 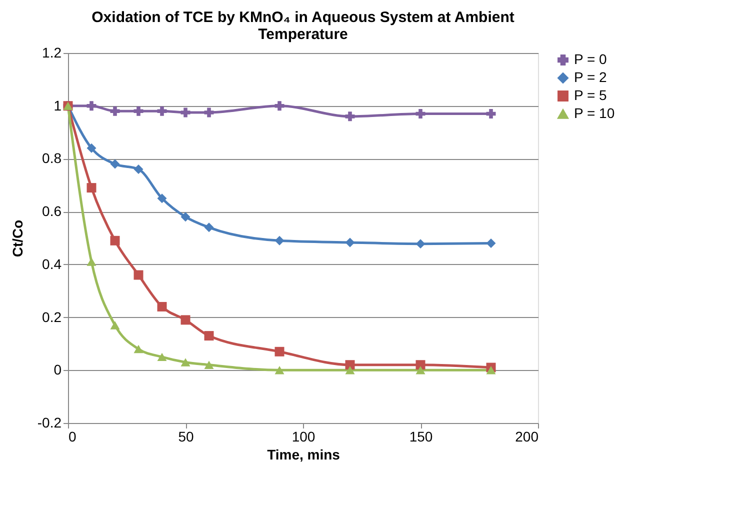 What do you see at coordinates (527, 436) in the screenshot?
I see `x-tick-label: 200` at bounding box center [527, 436].